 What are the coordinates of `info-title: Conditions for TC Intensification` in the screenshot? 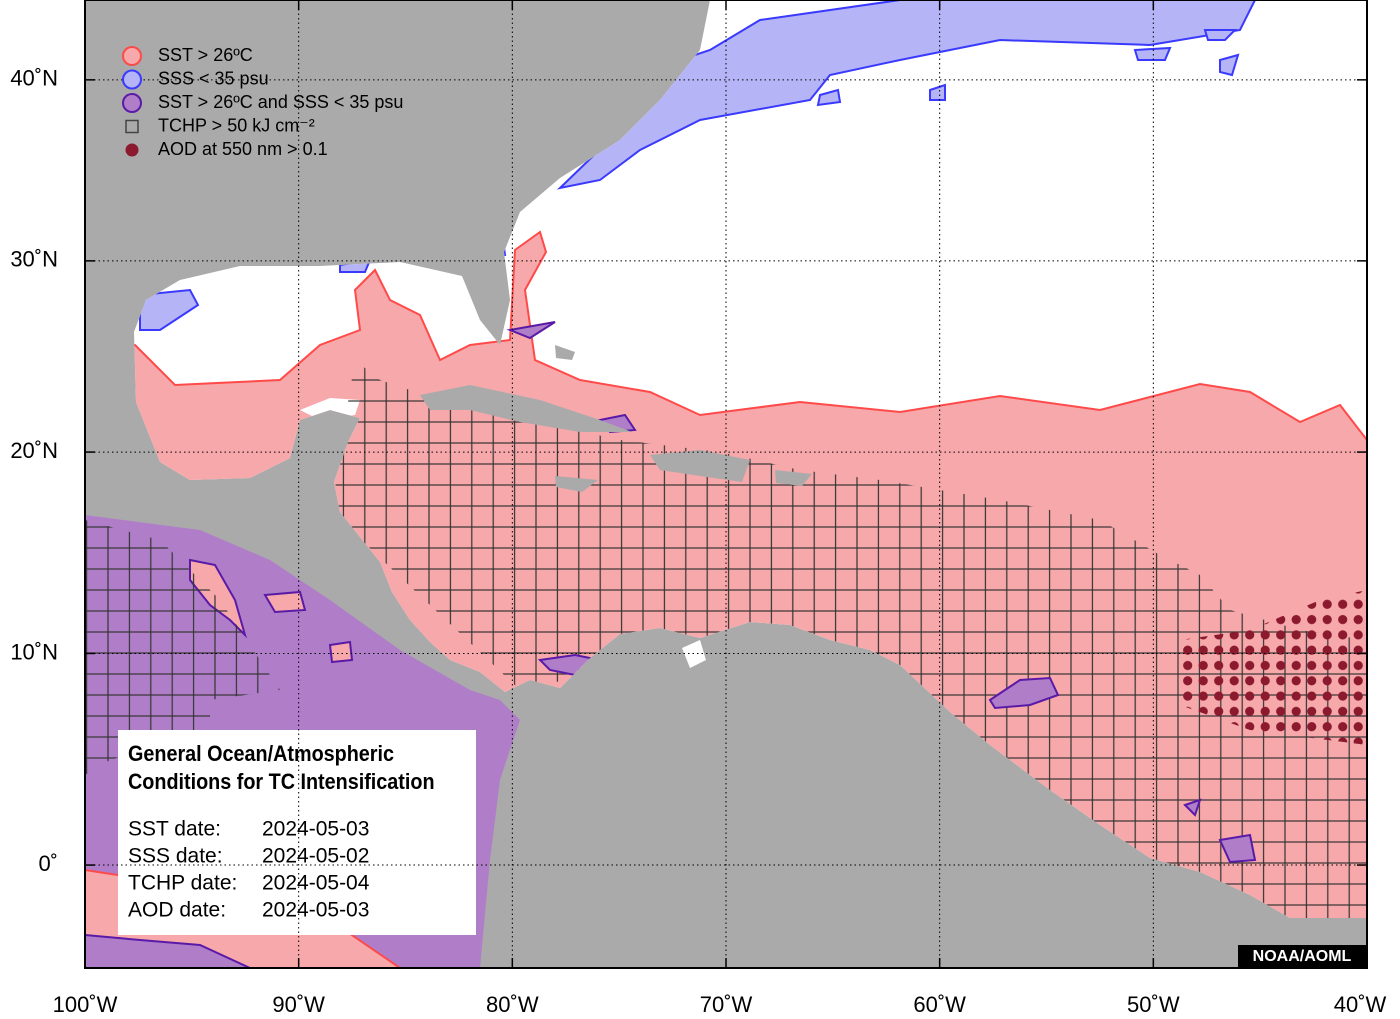 It's located at (281, 782).